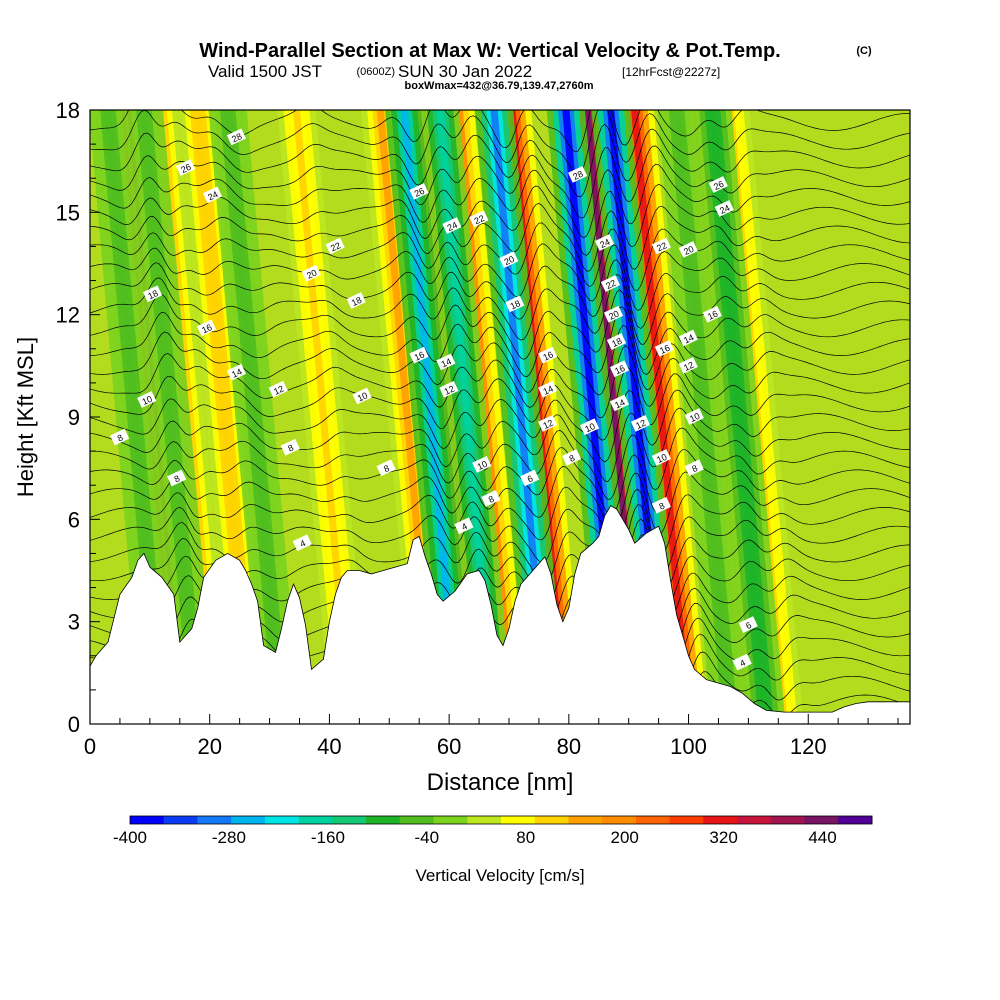 This screenshot has height=1000, width=1000. What do you see at coordinates (74, 417) in the screenshot?
I see `y-tick-label: 9` at bounding box center [74, 417].